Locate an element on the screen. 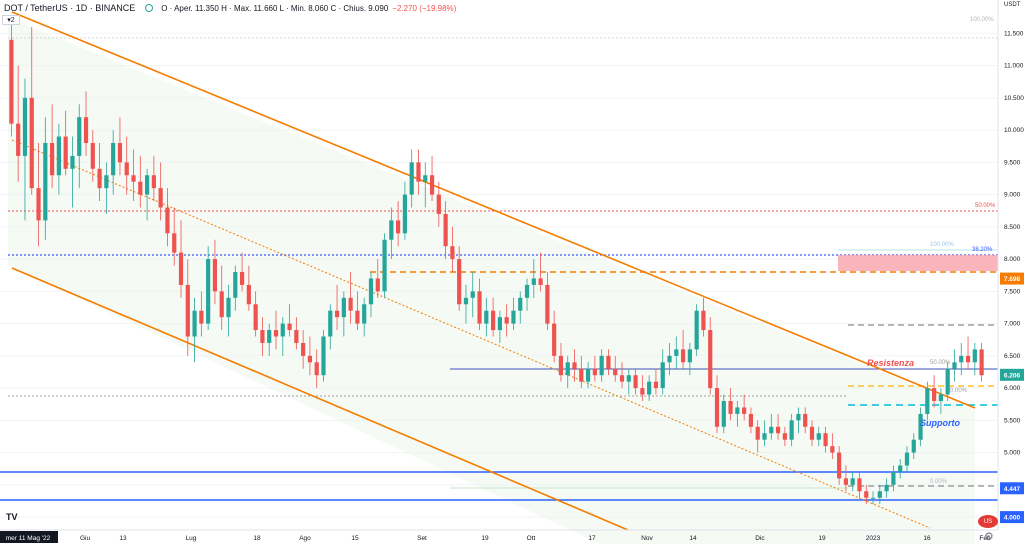  price-label-bg is located at coordinates (1012, 278).